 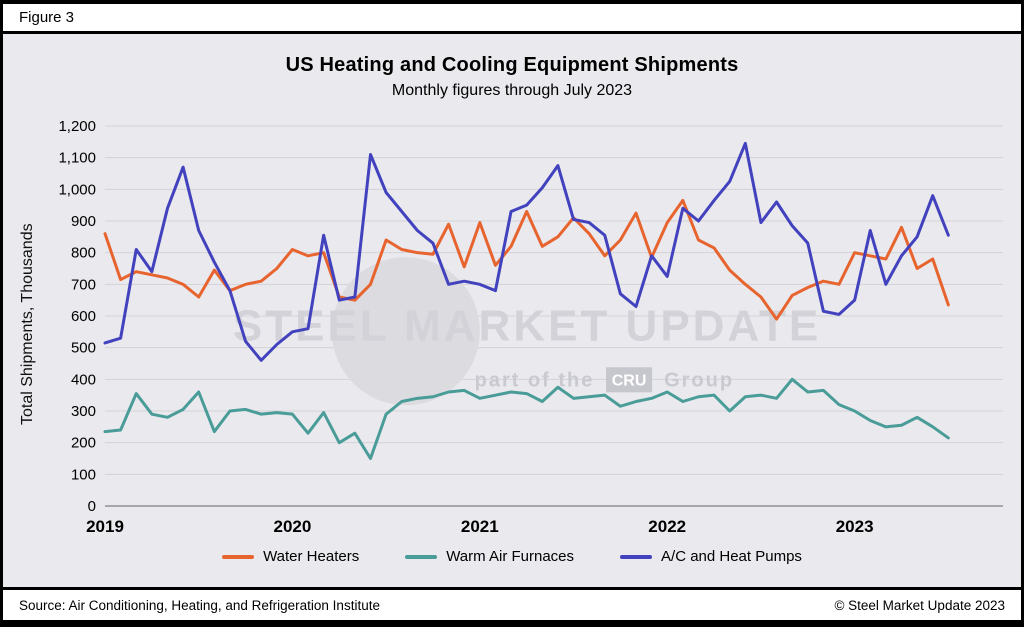 What do you see at coordinates (919, 605) in the screenshot?
I see `copyright-text: © Steel Market Update 2023` at bounding box center [919, 605].